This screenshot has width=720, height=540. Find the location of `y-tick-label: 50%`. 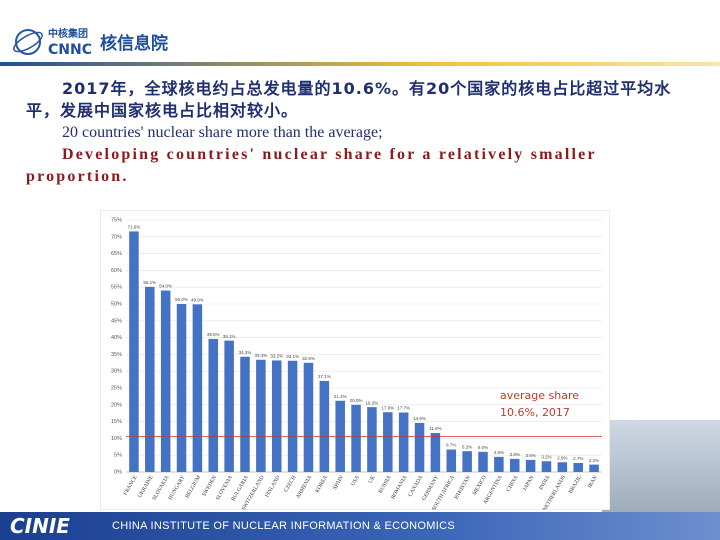

y-tick-label: 50% is located at coordinates (116, 304).